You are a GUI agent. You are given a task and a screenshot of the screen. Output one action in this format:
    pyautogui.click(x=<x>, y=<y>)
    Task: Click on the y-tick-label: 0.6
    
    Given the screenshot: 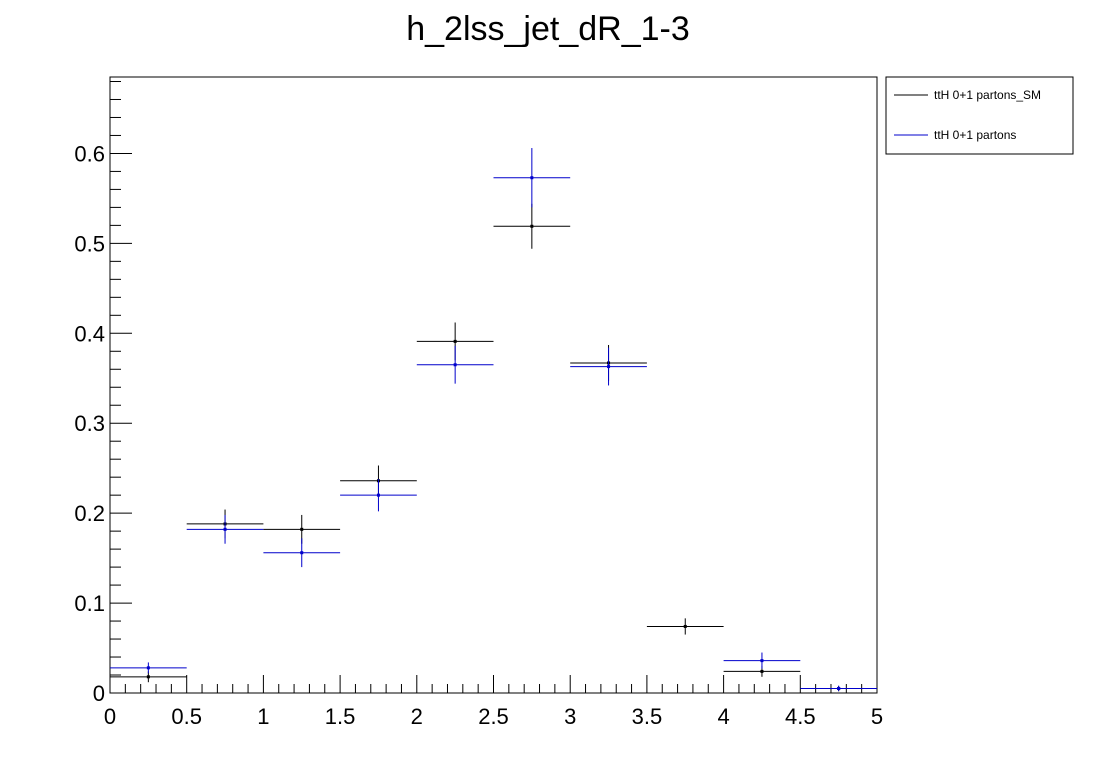 What is the action you would take?
    pyautogui.click(x=89, y=153)
    